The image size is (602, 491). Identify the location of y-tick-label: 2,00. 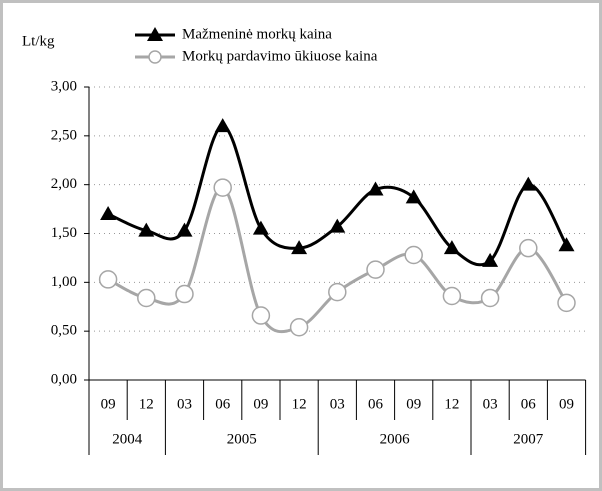
(64, 184).